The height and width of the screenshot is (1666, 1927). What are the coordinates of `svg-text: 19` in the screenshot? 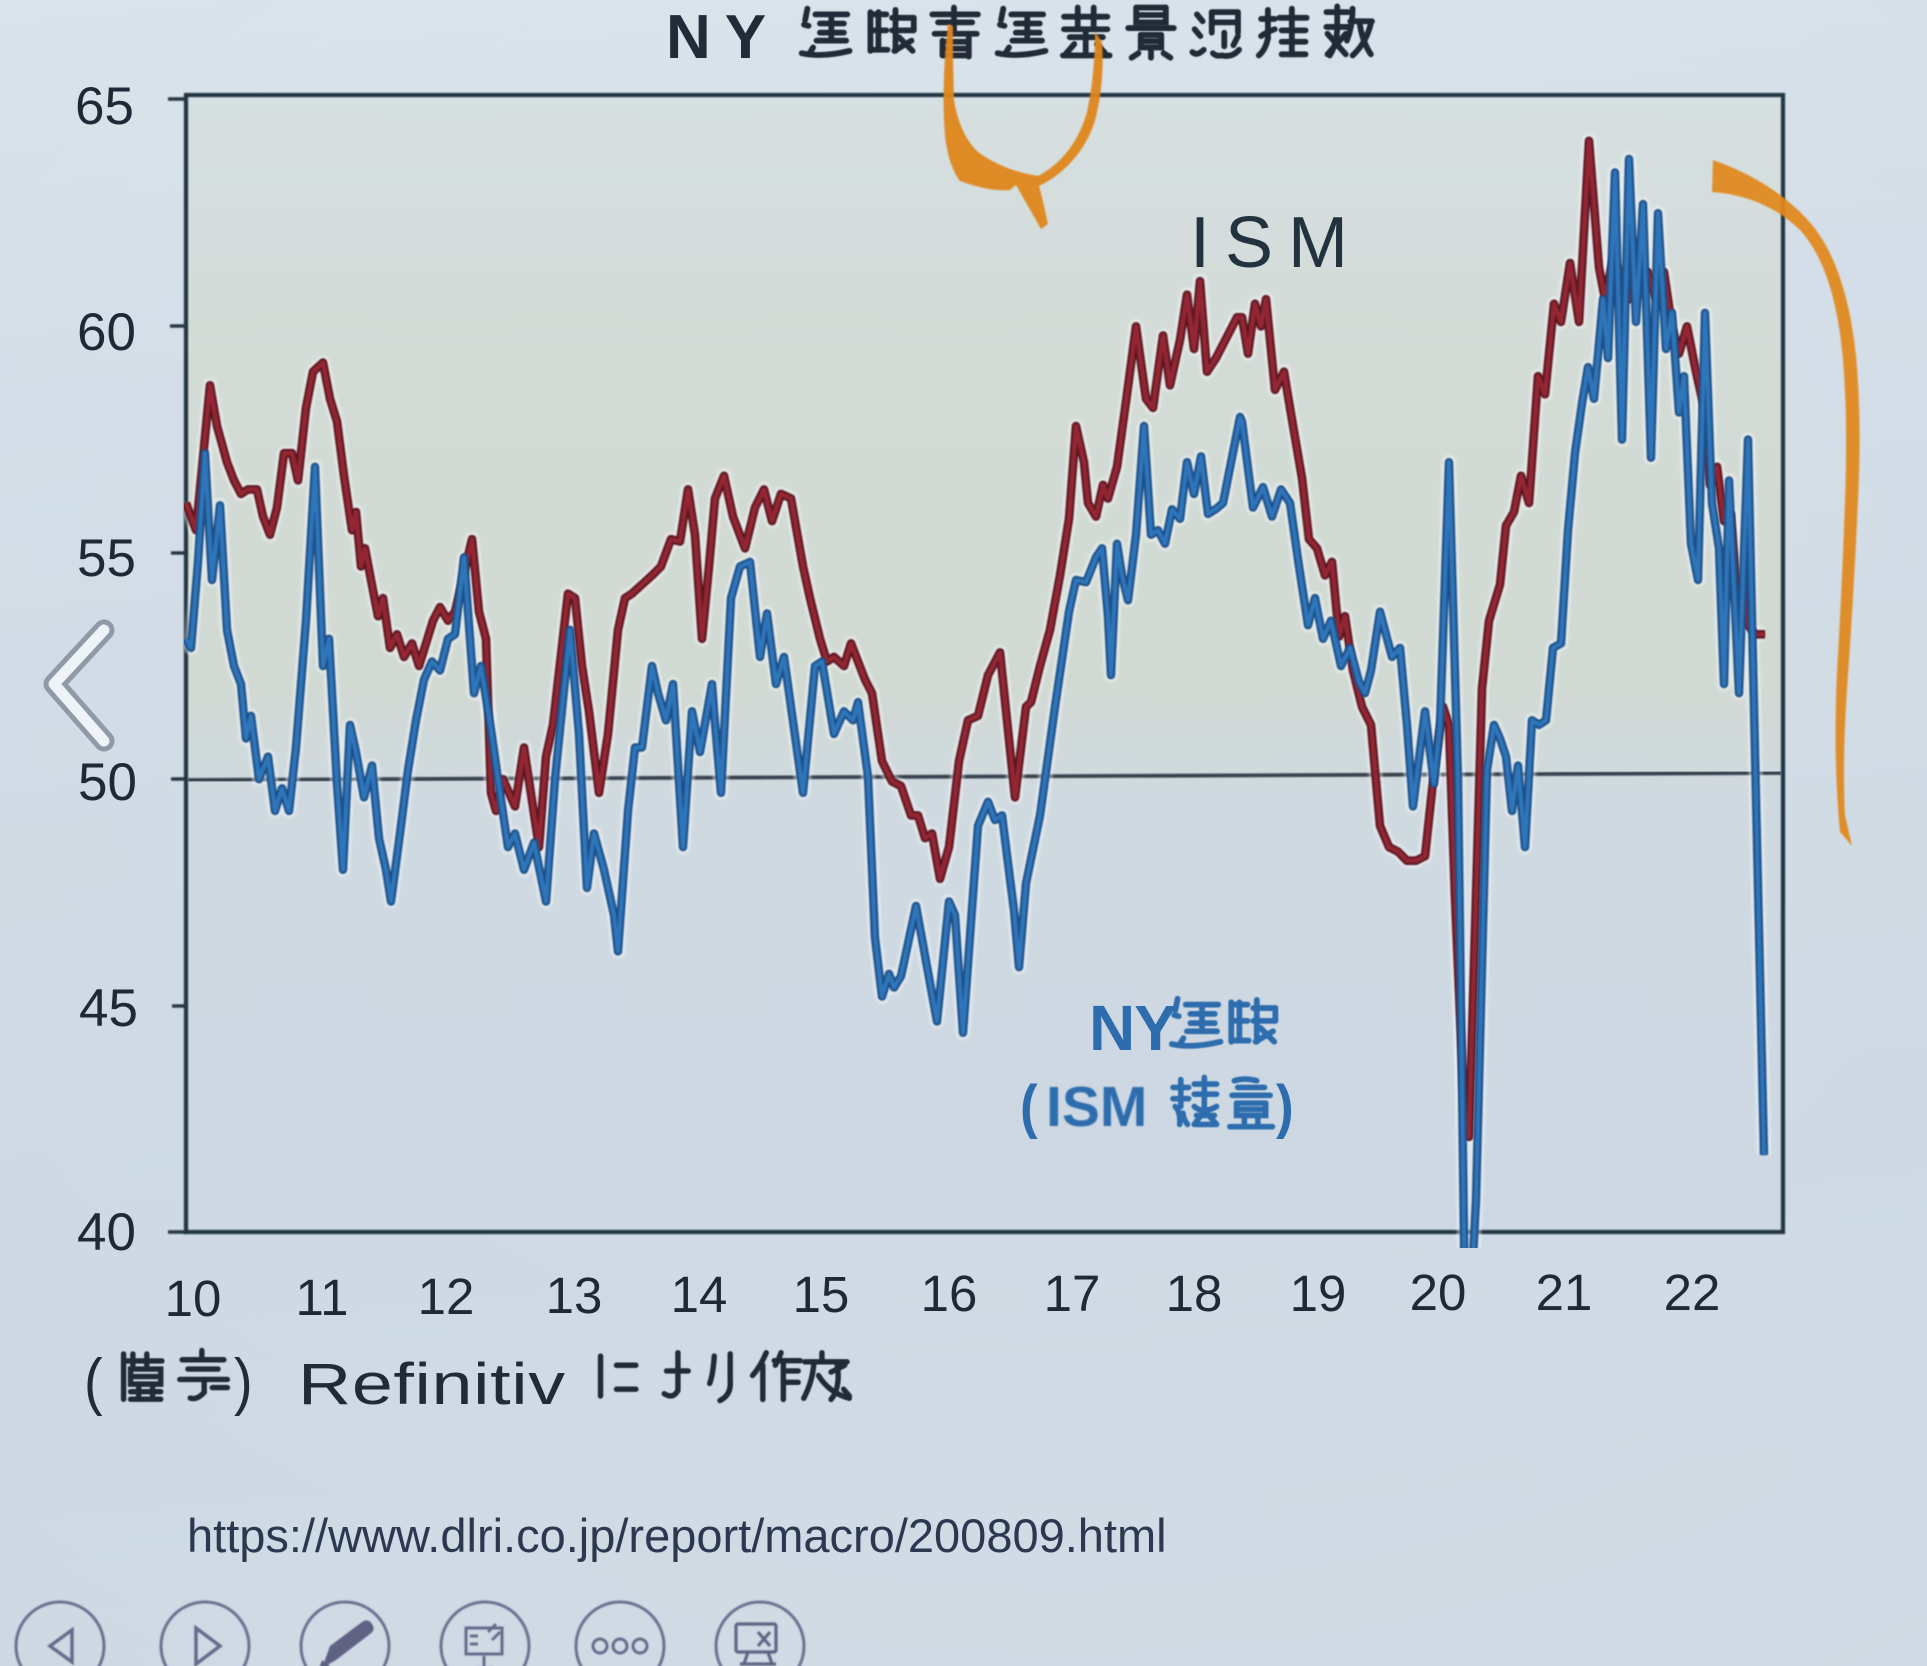 It's located at (1318, 1293).